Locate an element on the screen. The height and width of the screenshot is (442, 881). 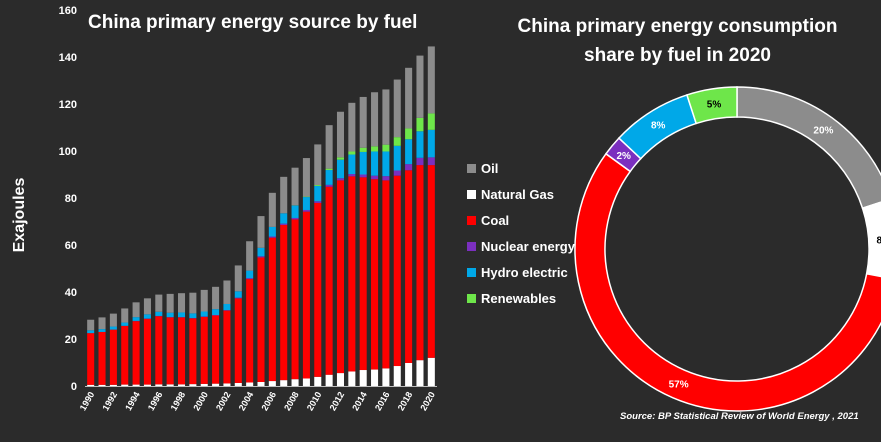
x-tick-label: 2020 is located at coordinates (427, 401).